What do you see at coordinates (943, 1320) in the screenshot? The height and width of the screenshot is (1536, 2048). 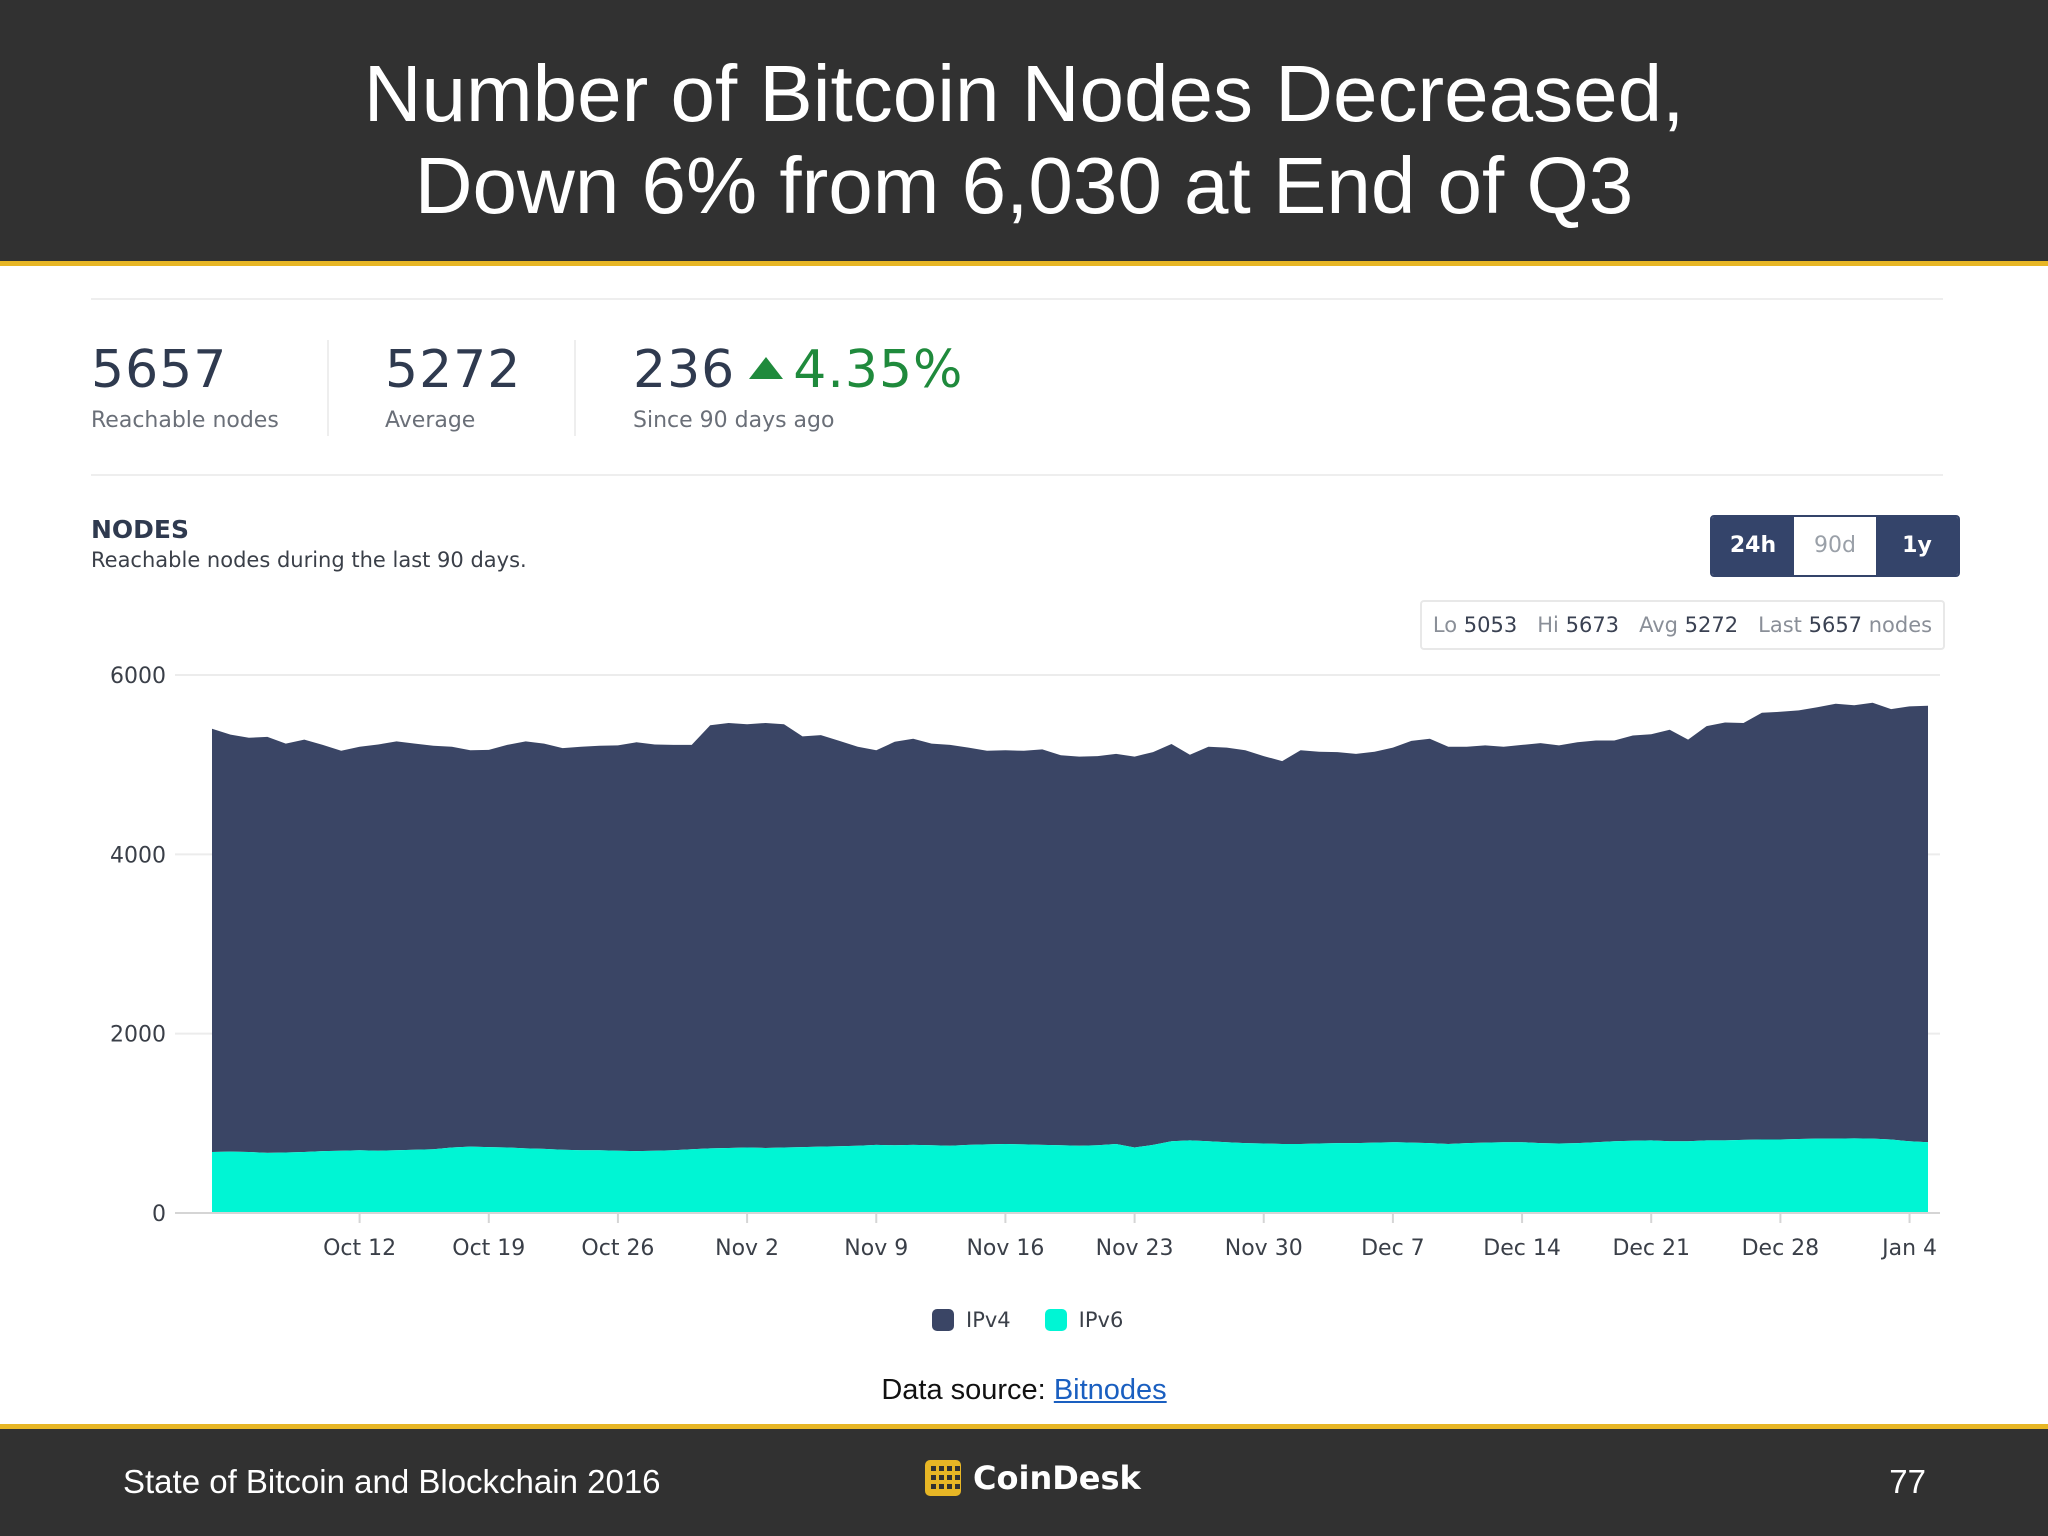 I see `legend-swatch-ipv4` at bounding box center [943, 1320].